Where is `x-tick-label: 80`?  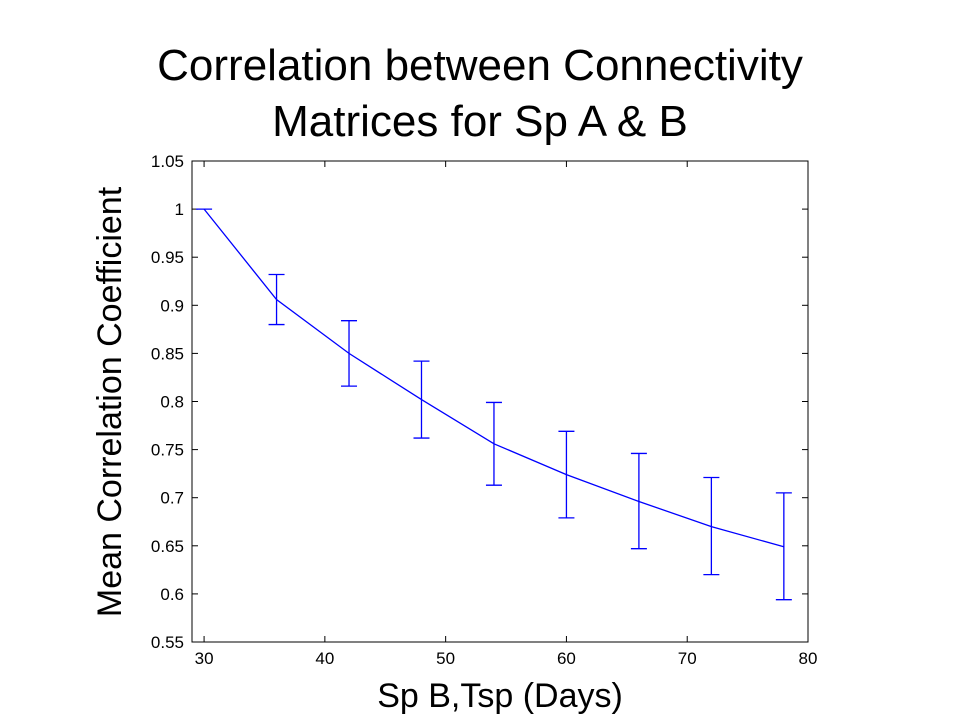 x-tick-label: 80 is located at coordinates (808, 658).